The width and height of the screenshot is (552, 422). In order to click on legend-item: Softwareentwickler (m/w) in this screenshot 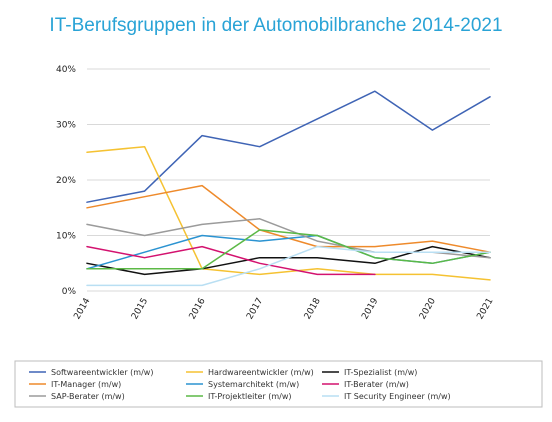, I will do `click(91, 372)`.